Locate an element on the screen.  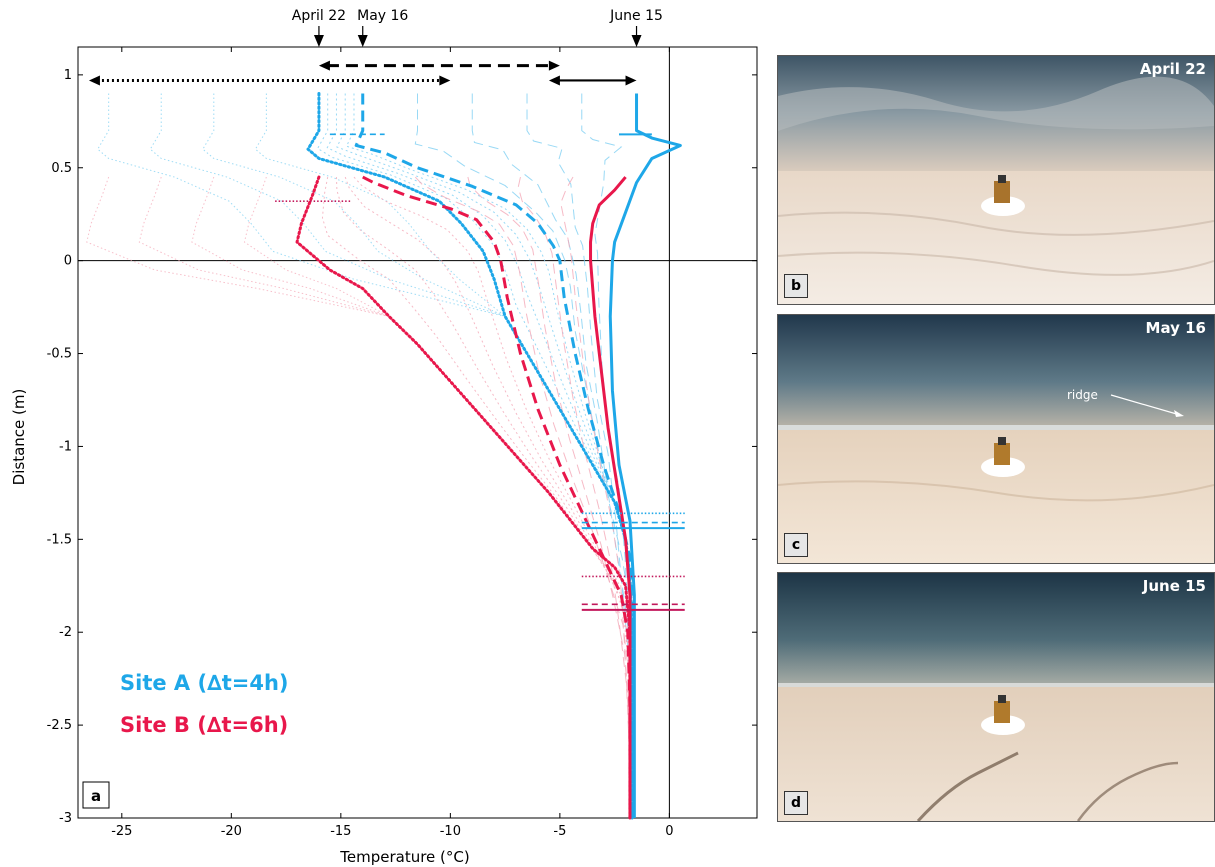
y-tick-label: 0 is located at coordinates (68, 261).